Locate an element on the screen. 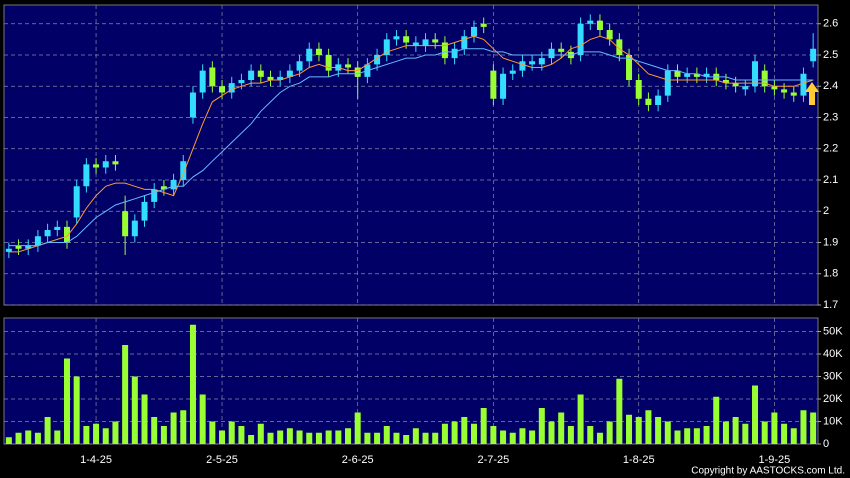 This screenshot has height=478, width=850. y-tick-label: 2.5 is located at coordinates (830, 55).